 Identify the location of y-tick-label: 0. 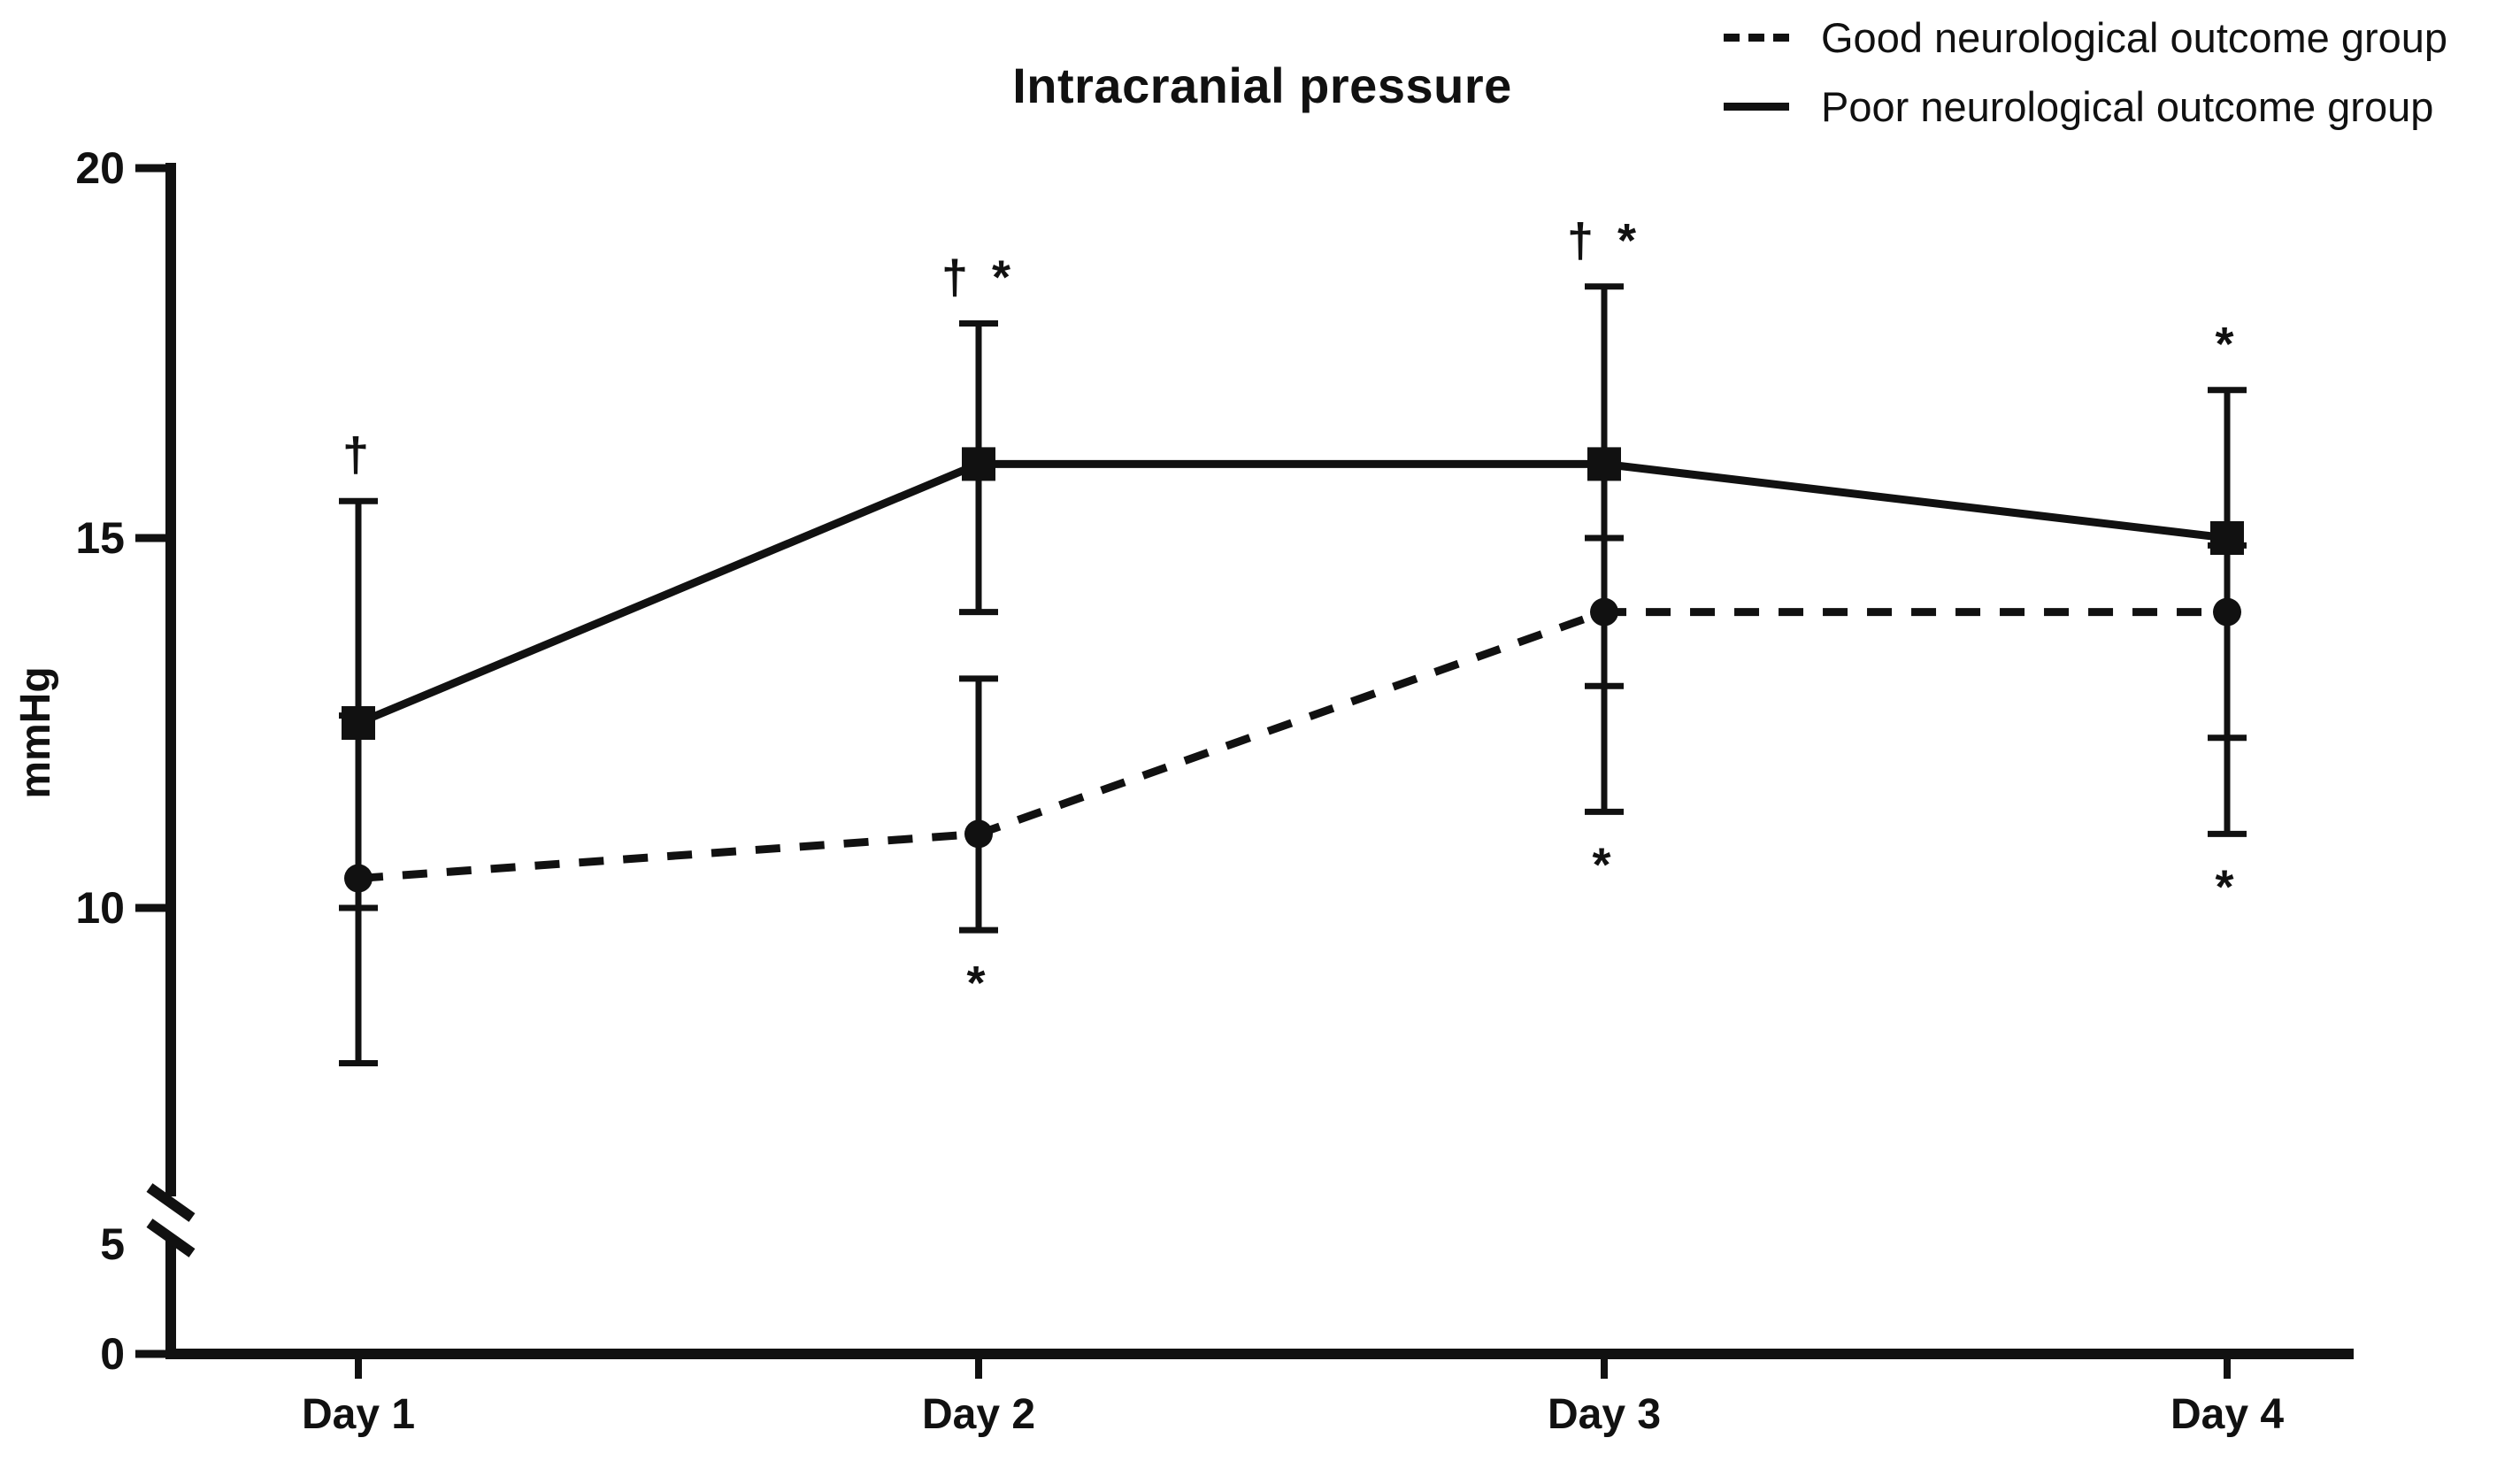
(112, 1354).